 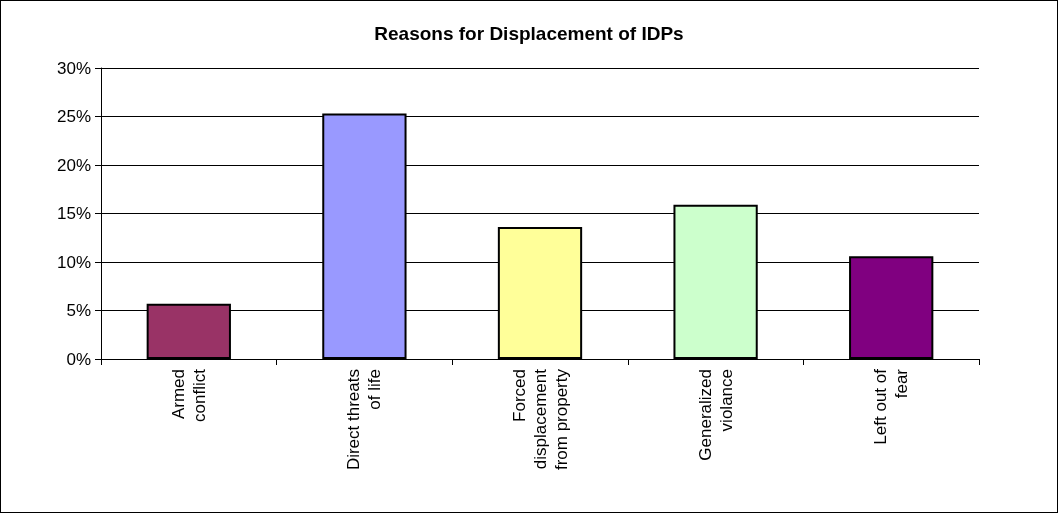 I want to click on x-tick-label: Direct threats of life, so click(x=364, y=420).